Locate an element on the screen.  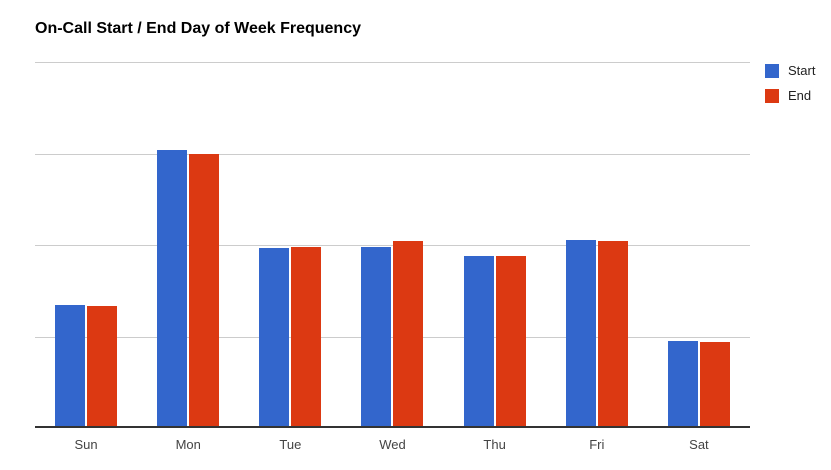
bar-start-tue is located at coordinates (274, 336).